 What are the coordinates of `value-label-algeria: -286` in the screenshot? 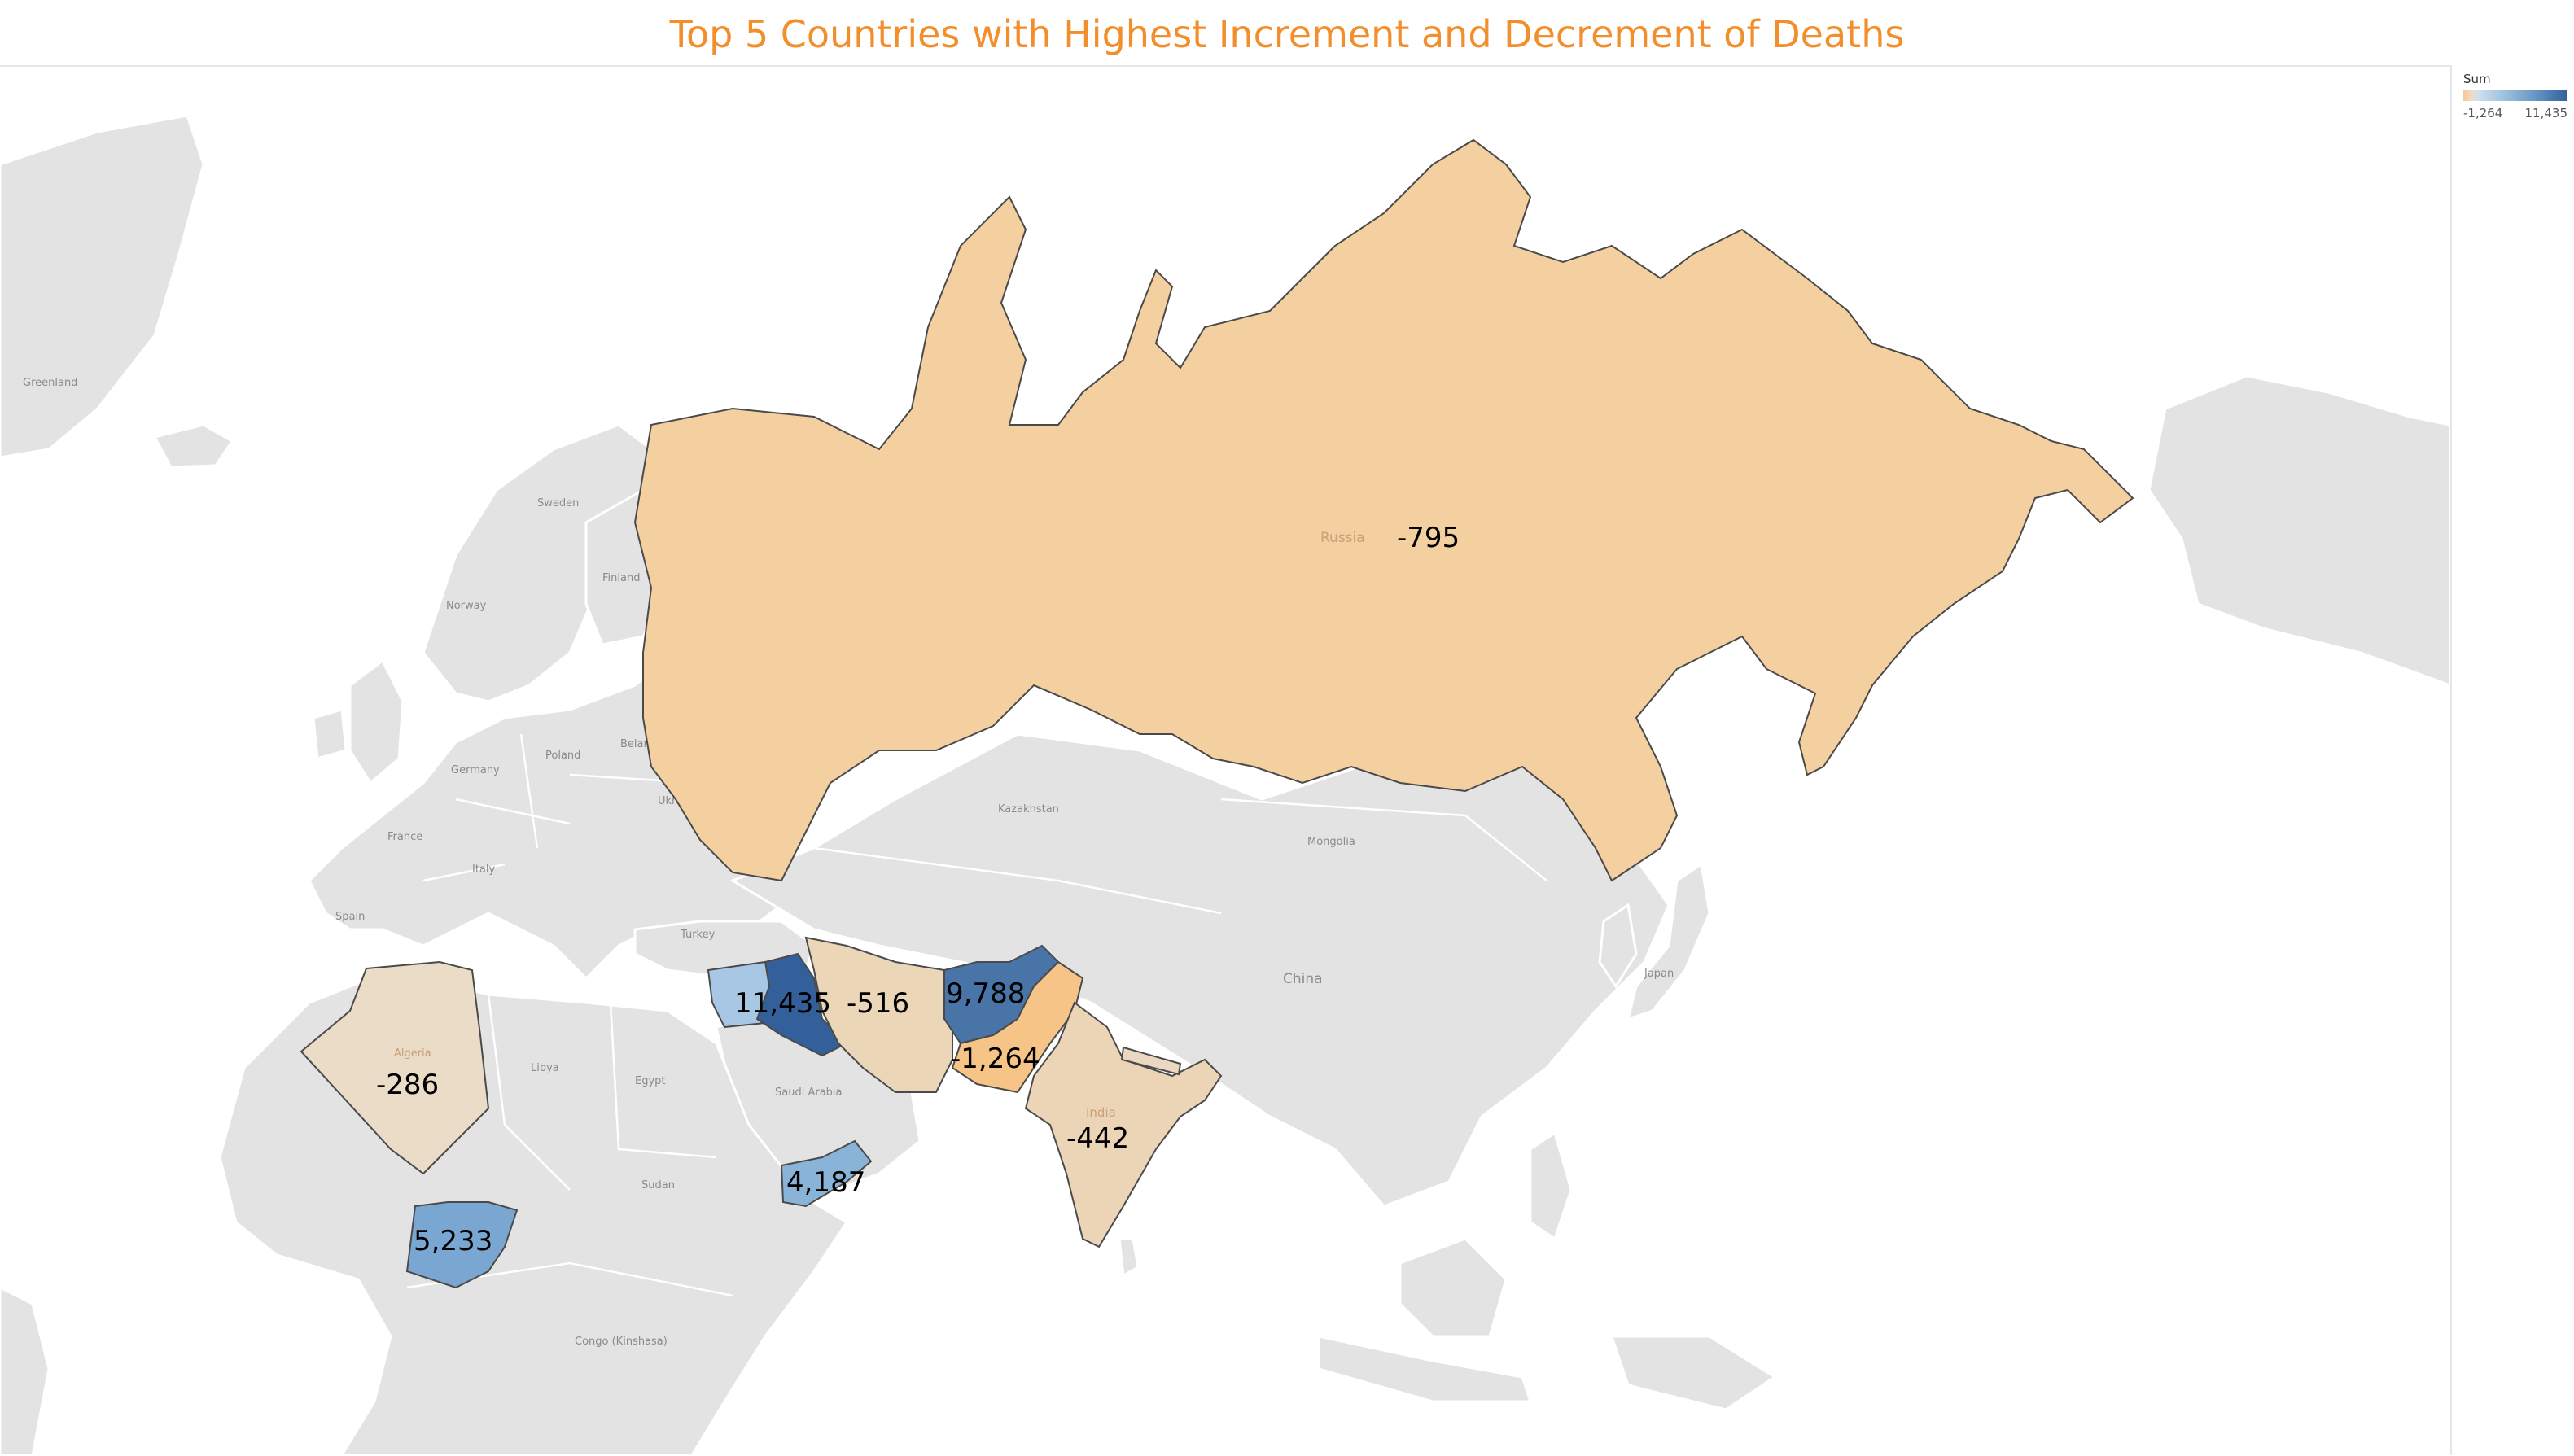 It's located at (408, 1085).